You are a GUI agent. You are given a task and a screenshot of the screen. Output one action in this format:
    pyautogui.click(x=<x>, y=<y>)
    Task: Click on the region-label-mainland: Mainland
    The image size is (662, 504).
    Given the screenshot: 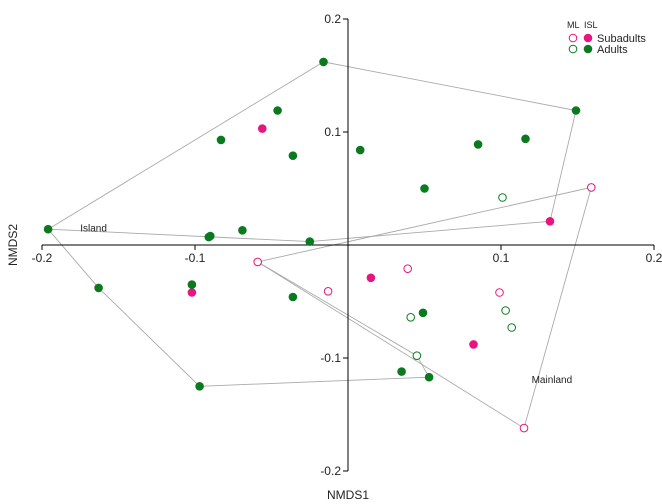 What is the action you would take?
    pyautogui.click(x=552, y=380)
    